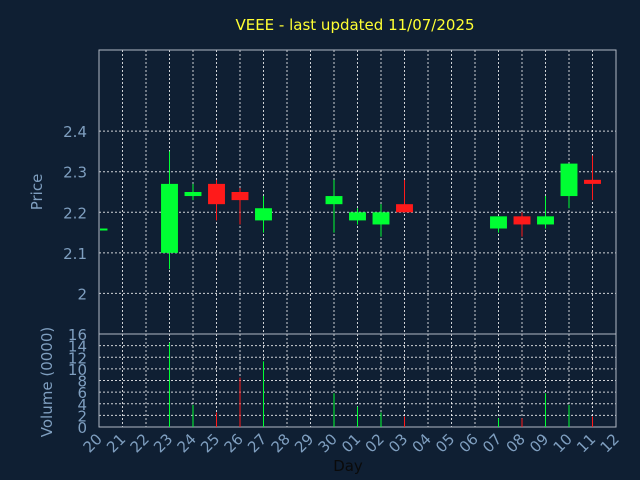 The image size is (640, 480). Describe the element at coordinates (469, 443) in the screenshot. I see `day-tick-label: 06` at that location.